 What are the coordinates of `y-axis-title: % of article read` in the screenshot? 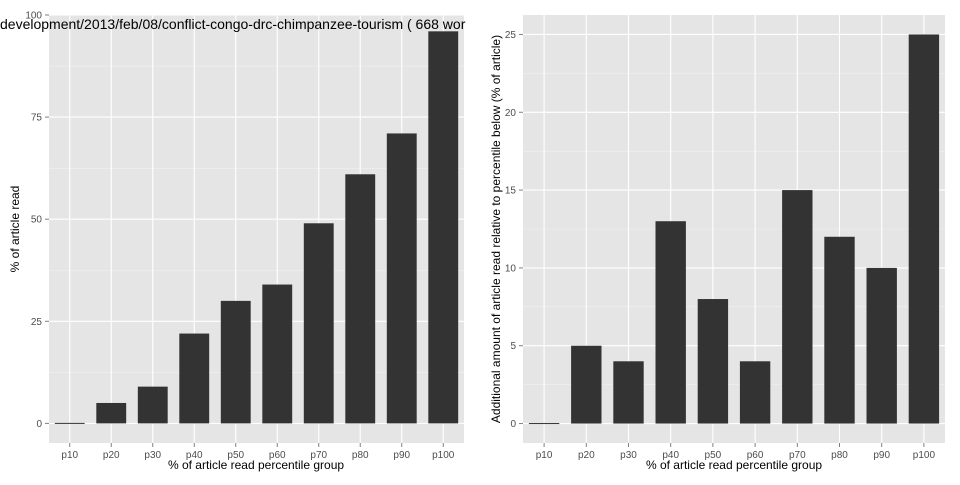 It's located at (15, 229).